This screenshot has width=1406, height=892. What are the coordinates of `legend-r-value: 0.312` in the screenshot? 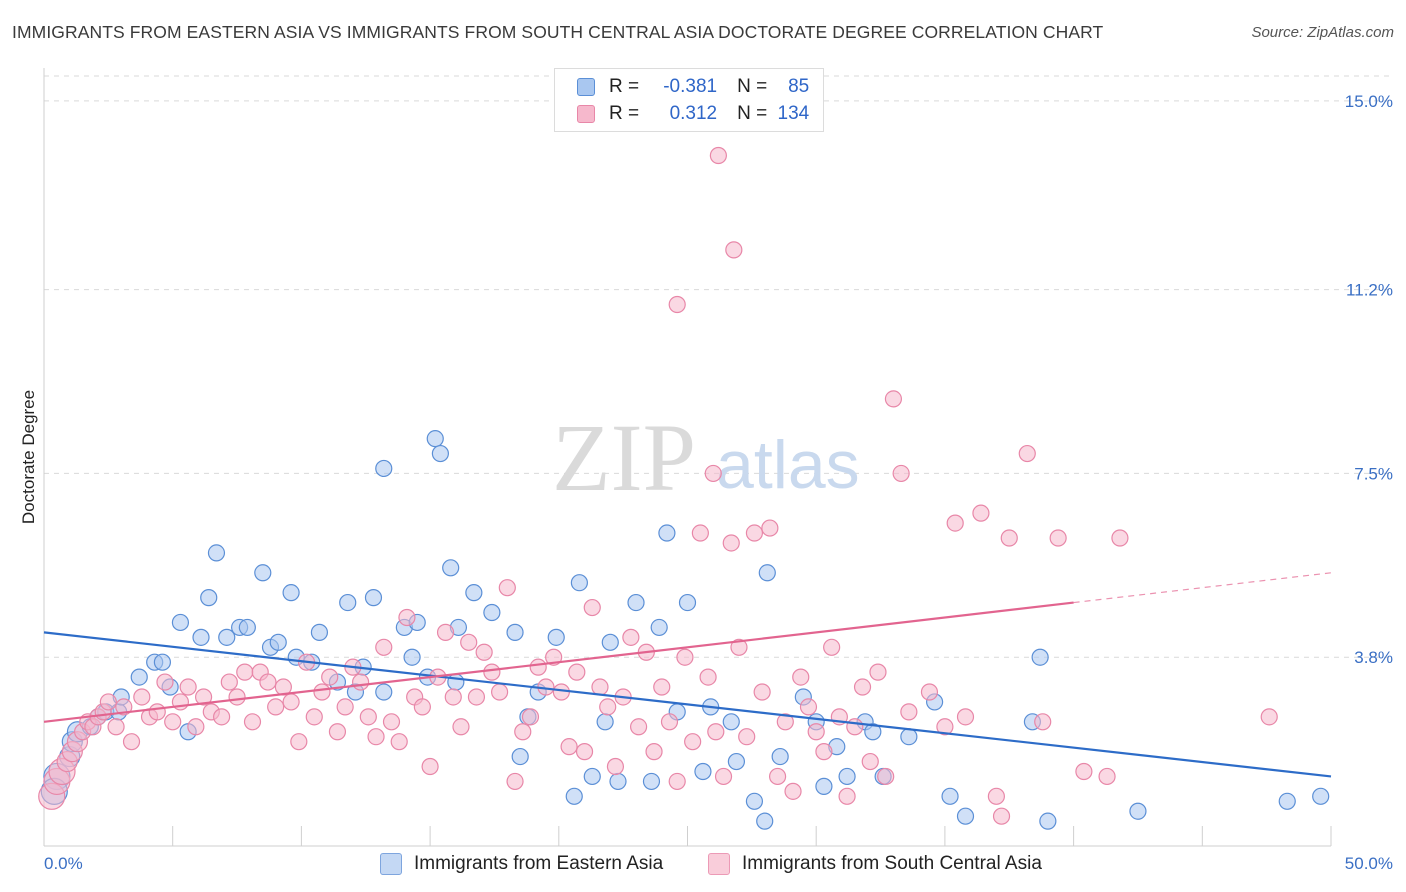 It's located at (693, 113).